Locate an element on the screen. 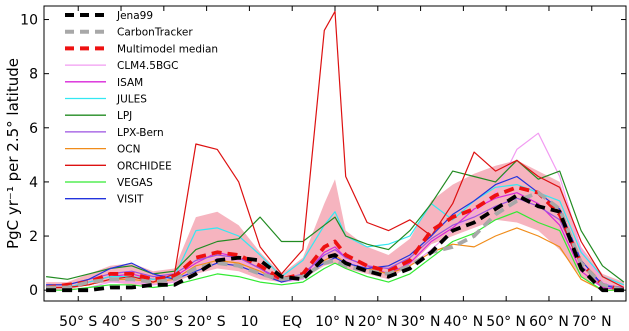  y-tick-label: 0 is located at coordinates (33, 291).